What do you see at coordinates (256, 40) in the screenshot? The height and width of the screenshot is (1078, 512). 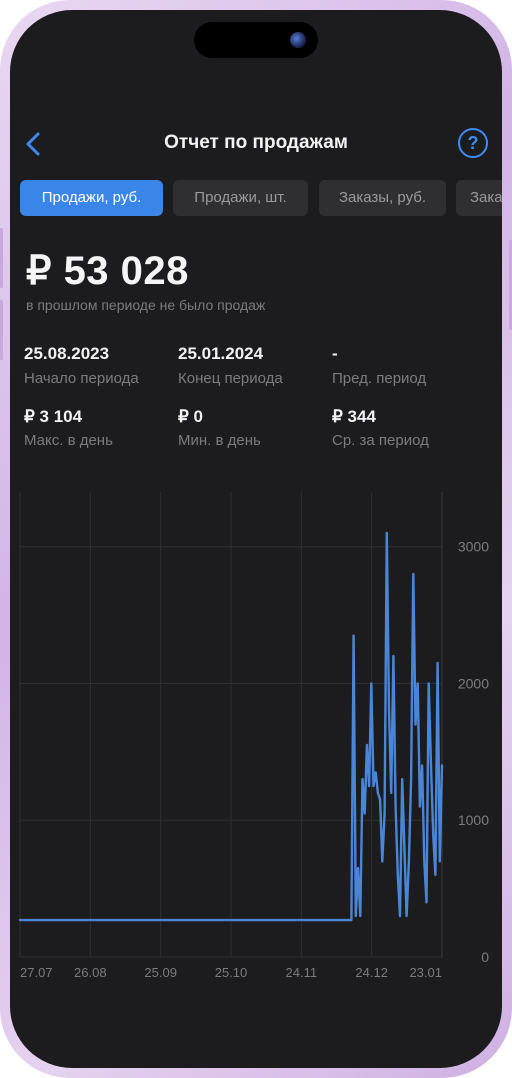 I see `dynamic-island` at bounding box center [256, 40].